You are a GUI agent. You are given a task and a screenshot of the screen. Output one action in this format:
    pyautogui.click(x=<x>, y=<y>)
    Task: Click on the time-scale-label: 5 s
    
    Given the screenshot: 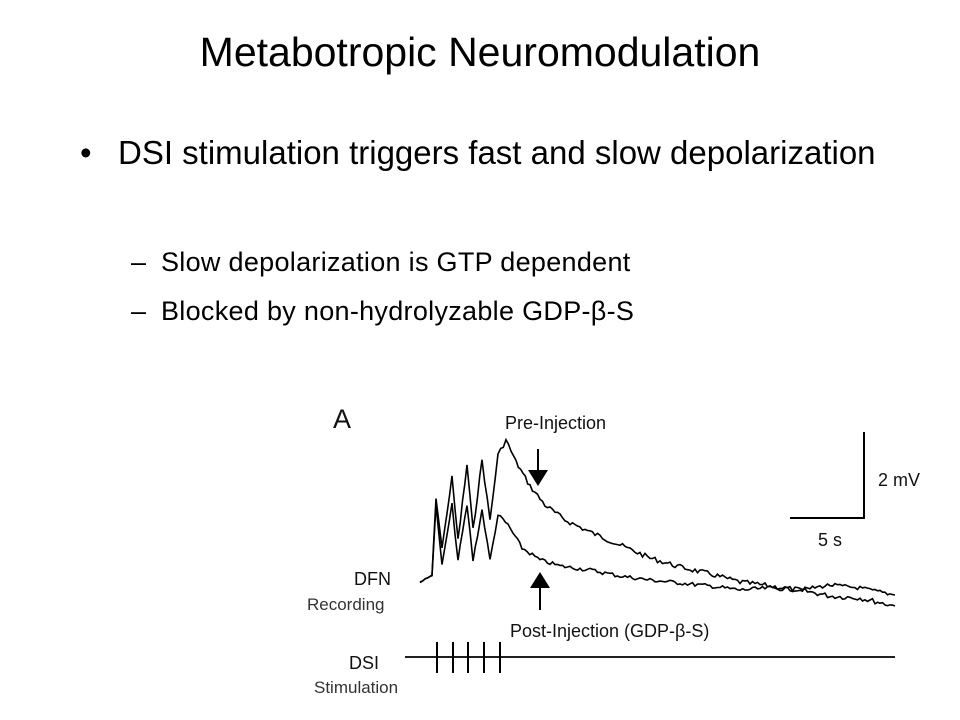 What is the action you would take?
    pyautogui.click(x=830, y=540)
    